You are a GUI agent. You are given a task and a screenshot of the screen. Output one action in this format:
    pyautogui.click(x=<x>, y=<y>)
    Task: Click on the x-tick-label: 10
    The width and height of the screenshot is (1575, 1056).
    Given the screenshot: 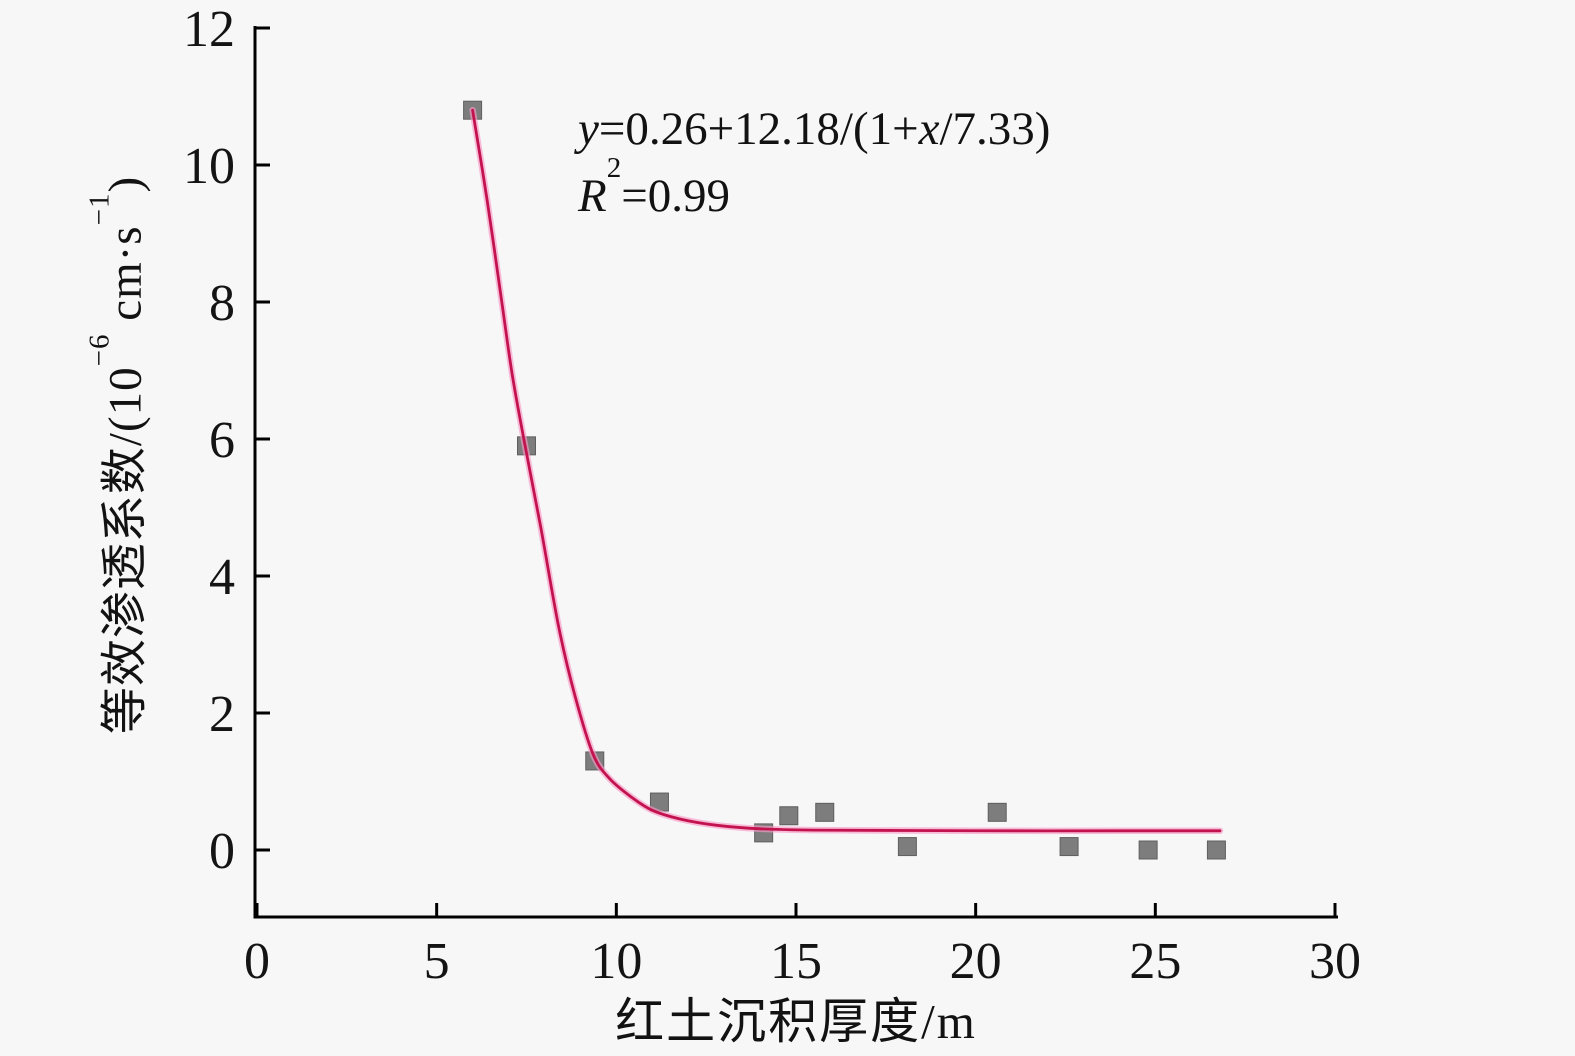 What is the action you would take?
    pyautogui.click(x=616, y=961)
    